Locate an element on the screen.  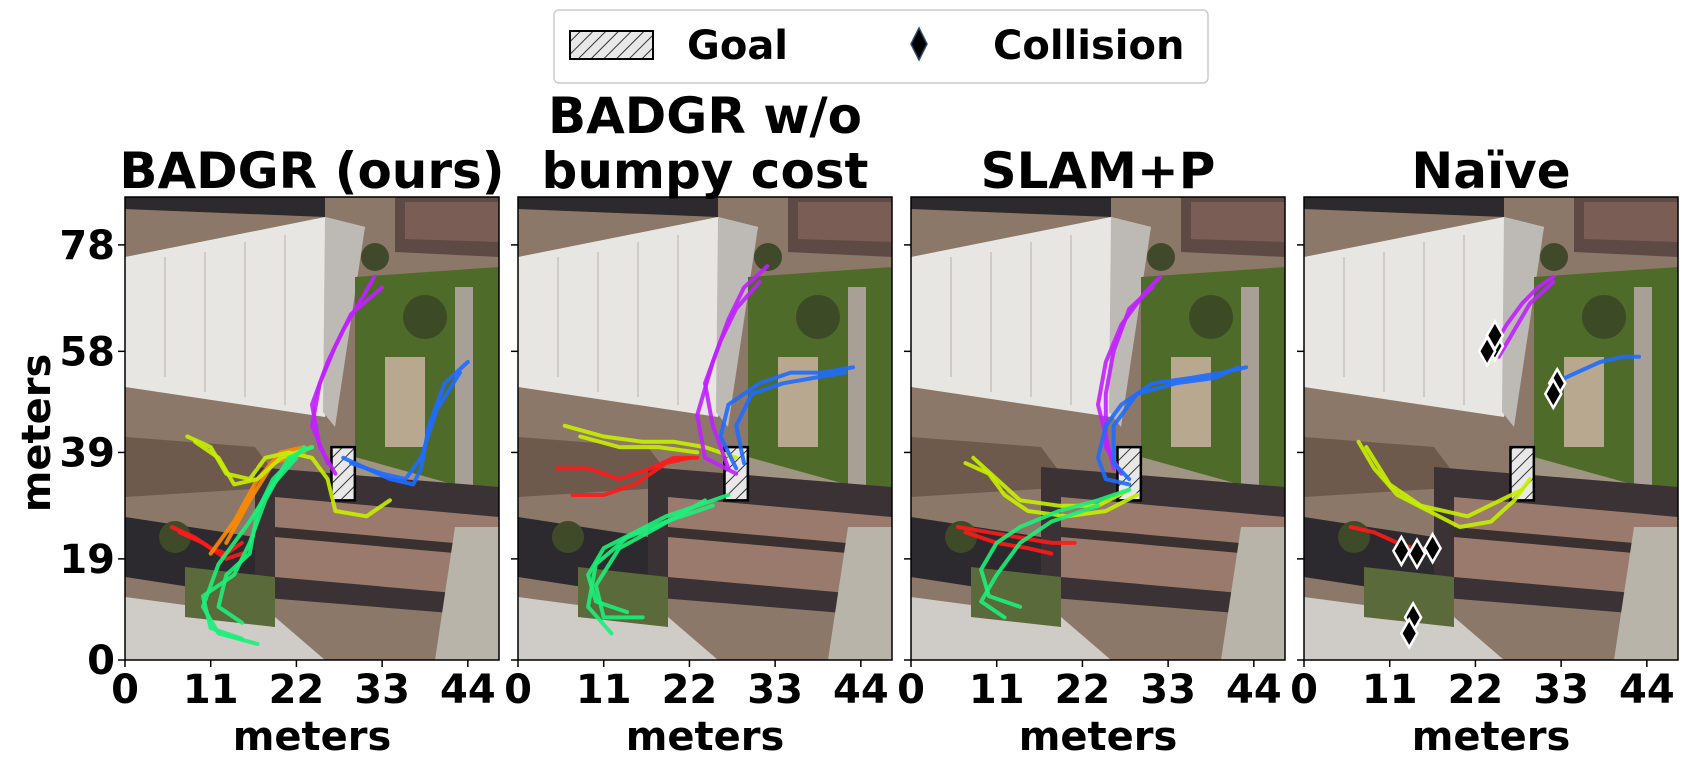
legend: Goal Collision is located at coordinates (881, 46).